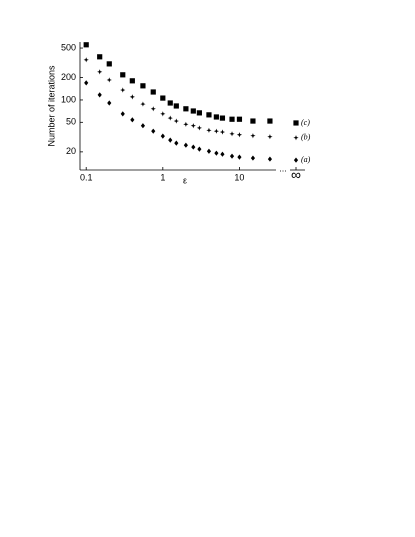 Image resolution: width=415 pixels, height=537 pixels. What do you see at coordinates (306, 159) in the screenshot?
I see `series-label: (a)` at bounding box center [306, 159].